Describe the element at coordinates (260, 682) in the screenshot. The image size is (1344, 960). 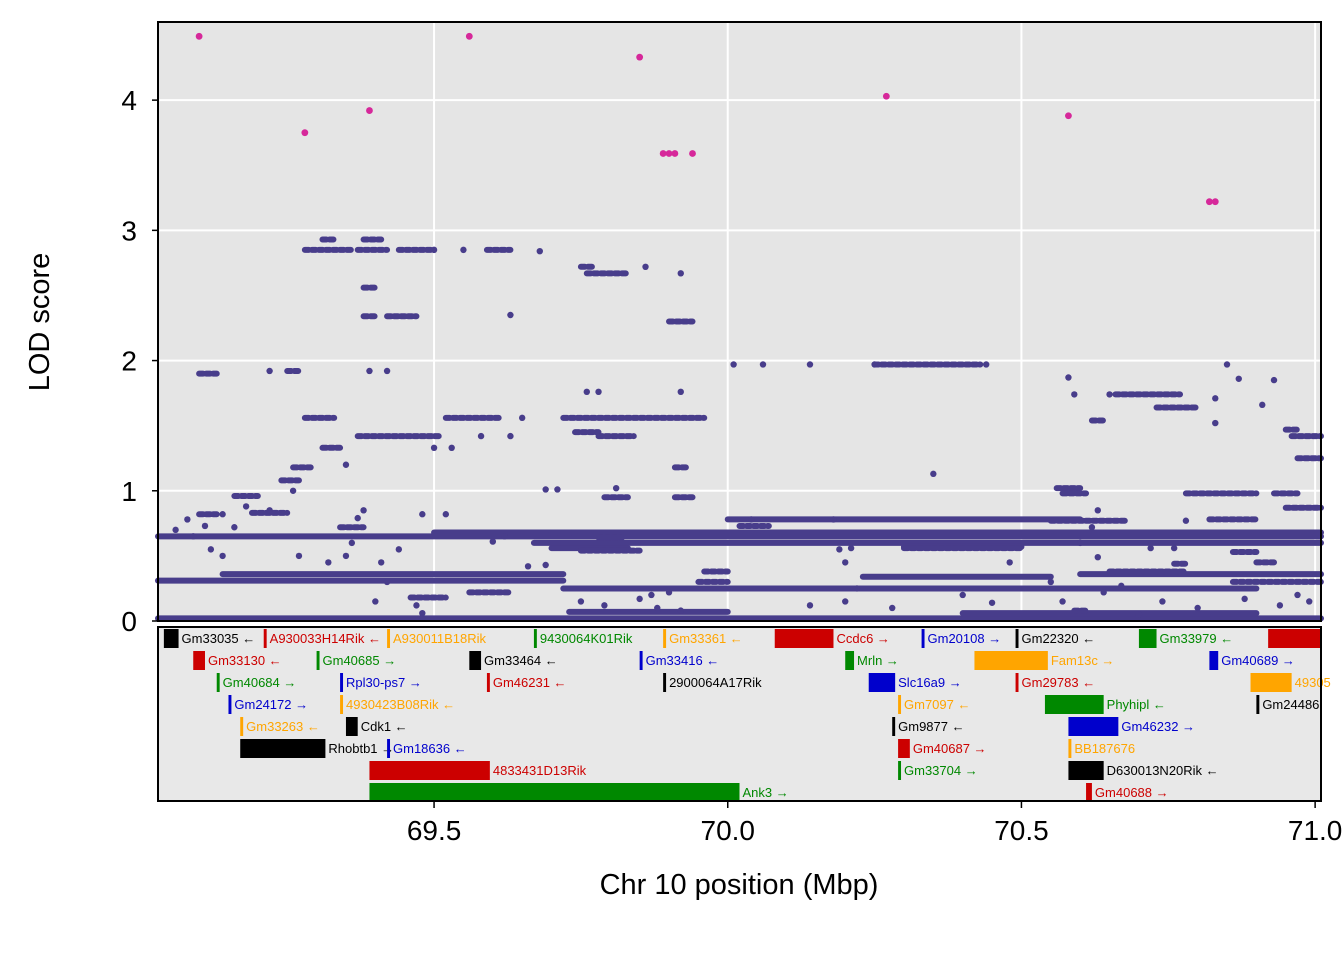
I see `gene-label: Gm40684 →` at that location.